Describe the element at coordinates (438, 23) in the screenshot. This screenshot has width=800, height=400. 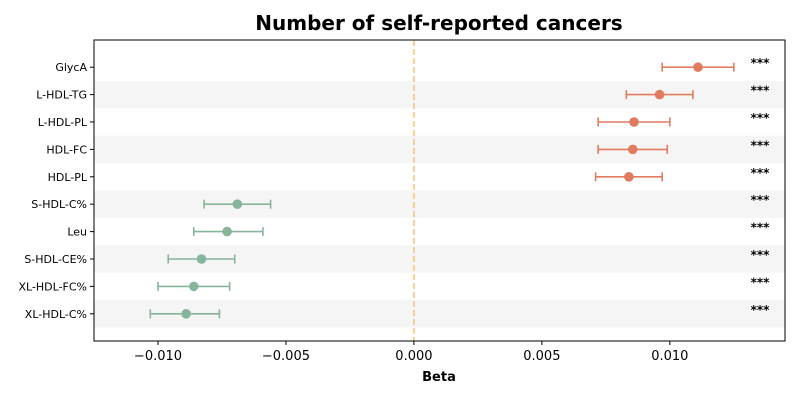
I see `chart-title: Number of self-reported cancers` at that location.